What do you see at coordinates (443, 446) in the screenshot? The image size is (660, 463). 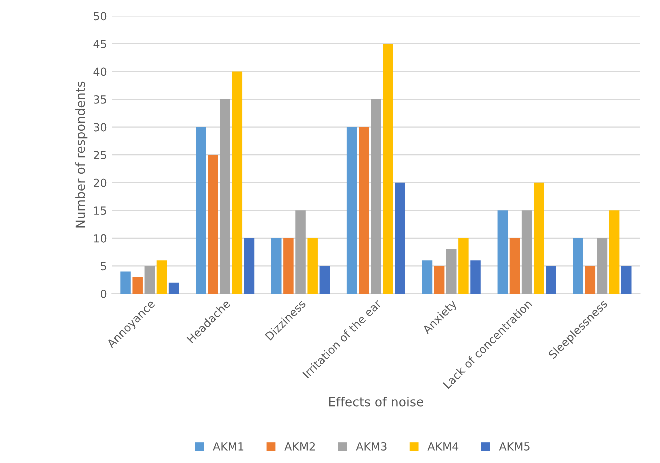 I see `legend-label: AKM4` at bounding box center [443, 446].